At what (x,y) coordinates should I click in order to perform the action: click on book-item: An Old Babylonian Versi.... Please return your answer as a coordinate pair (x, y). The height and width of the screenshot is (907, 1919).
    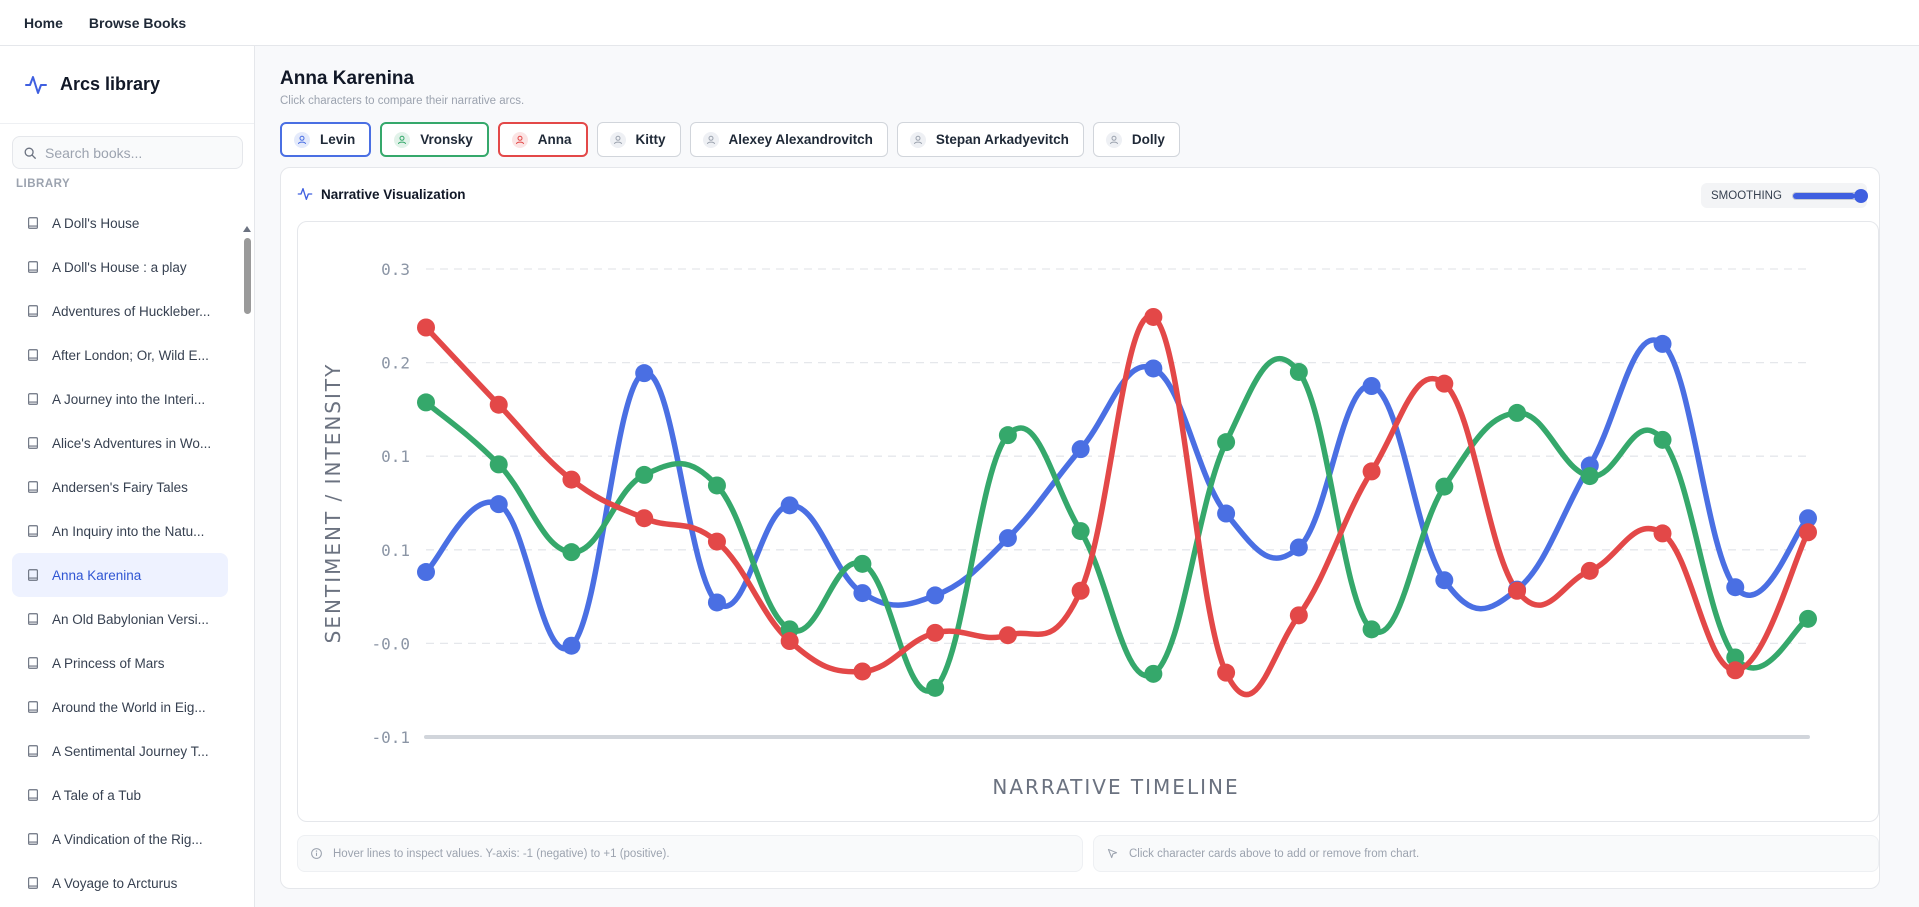
    Looking at the image, I should click on (120, 619).